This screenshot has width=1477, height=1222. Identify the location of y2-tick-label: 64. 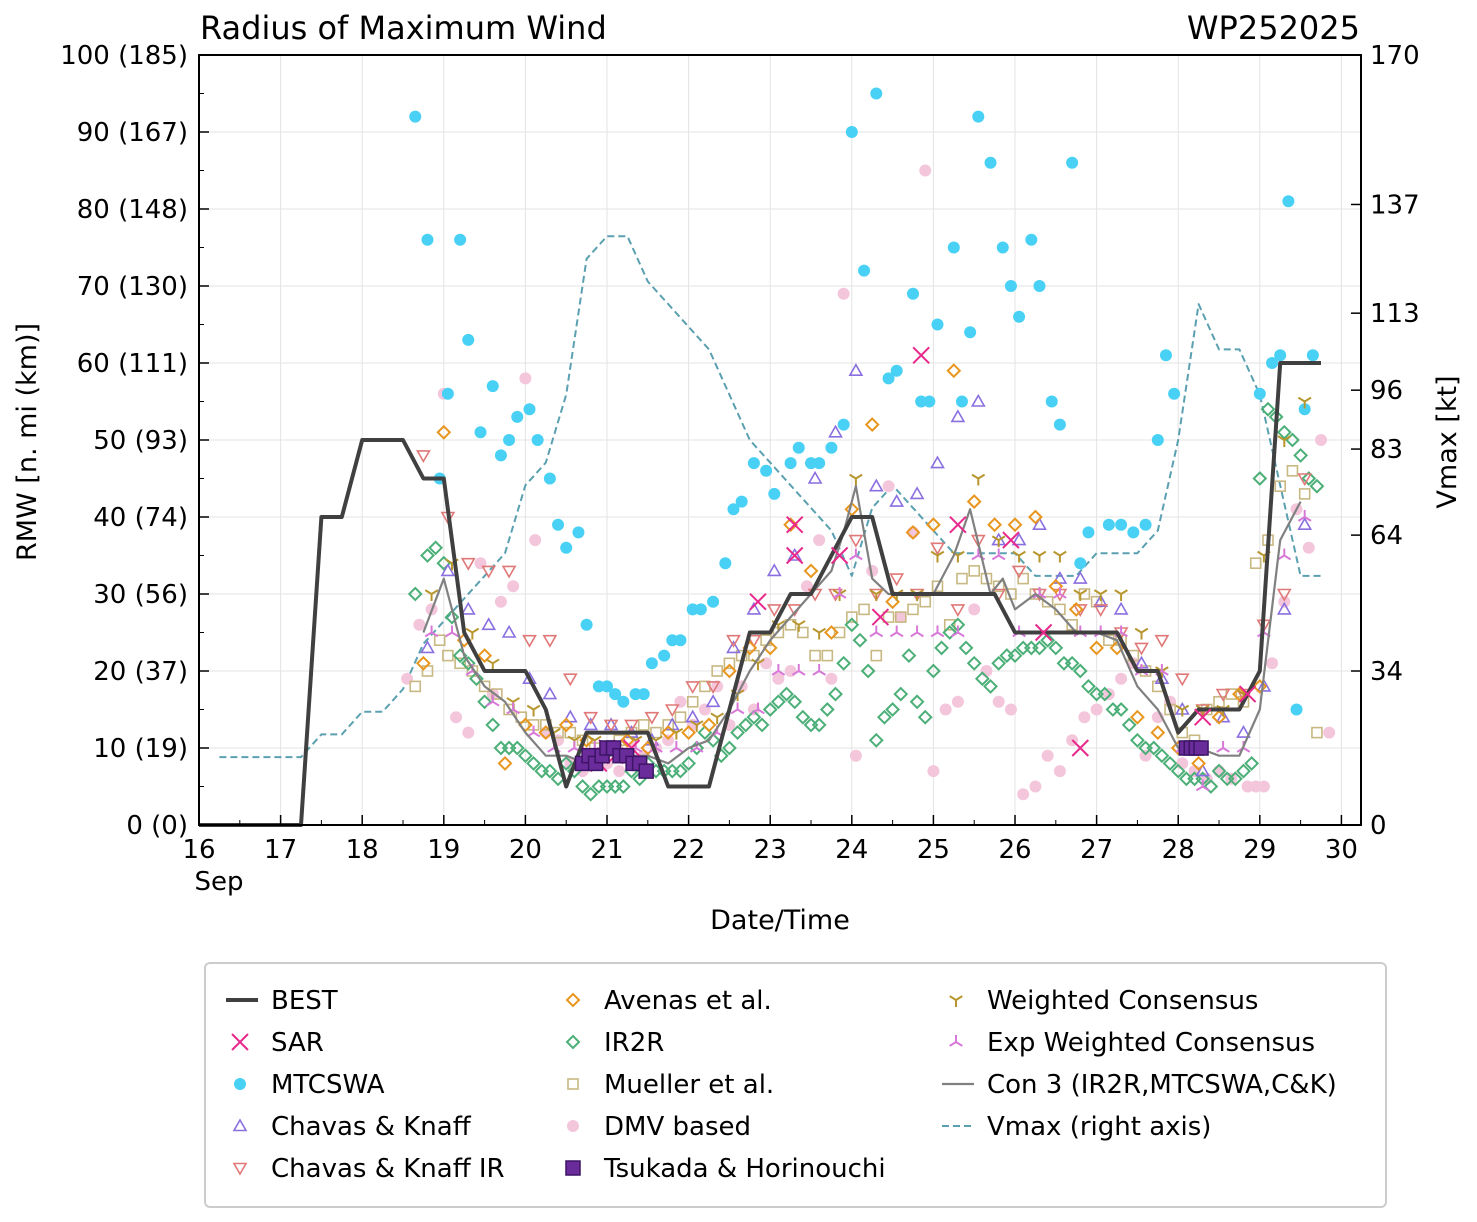
(1386, 536).